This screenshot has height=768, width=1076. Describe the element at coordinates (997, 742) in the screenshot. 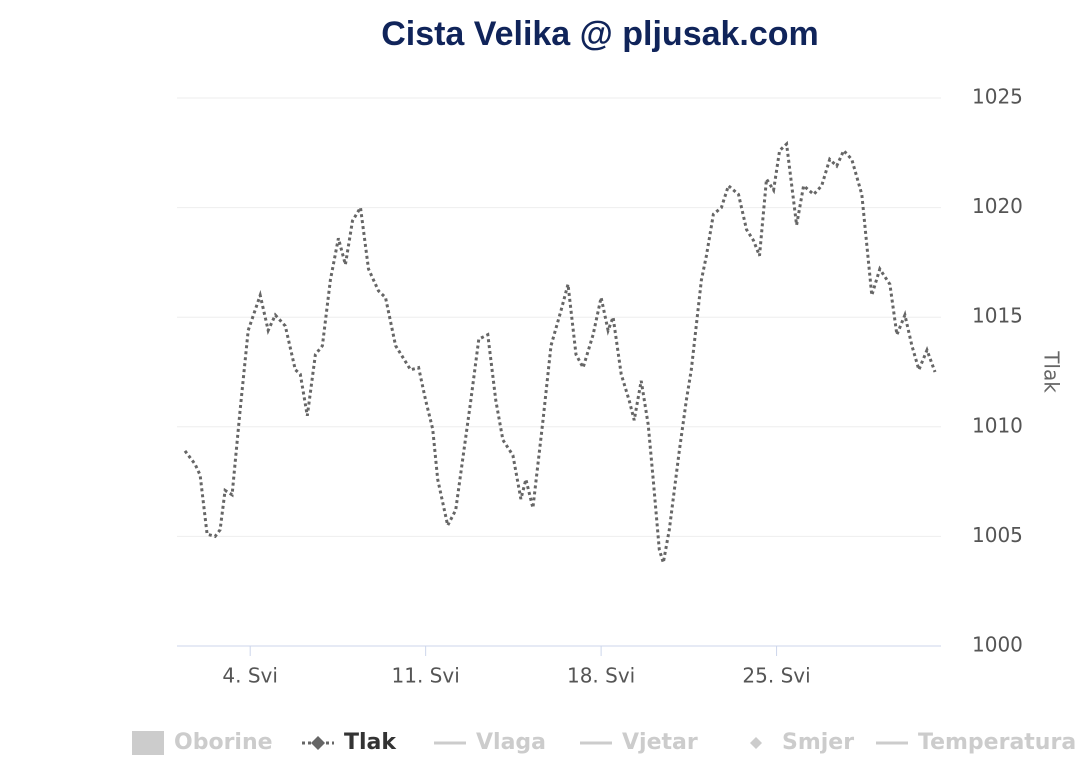

I see `legend-label: Temperatura` at that location.